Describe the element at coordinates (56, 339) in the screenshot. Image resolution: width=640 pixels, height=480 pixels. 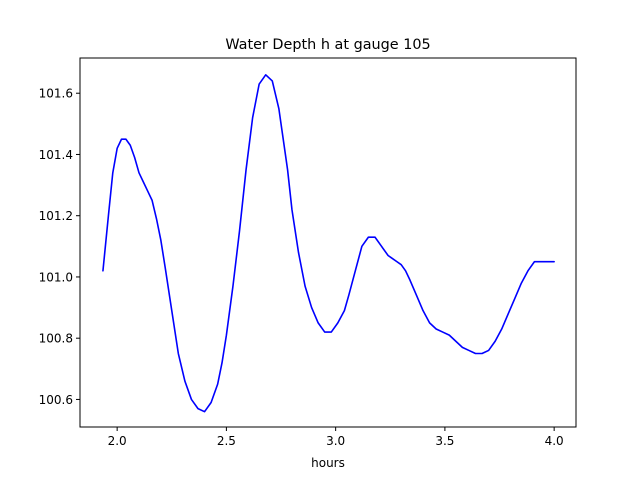
I see `y-tick-label: 100.8` at that location.